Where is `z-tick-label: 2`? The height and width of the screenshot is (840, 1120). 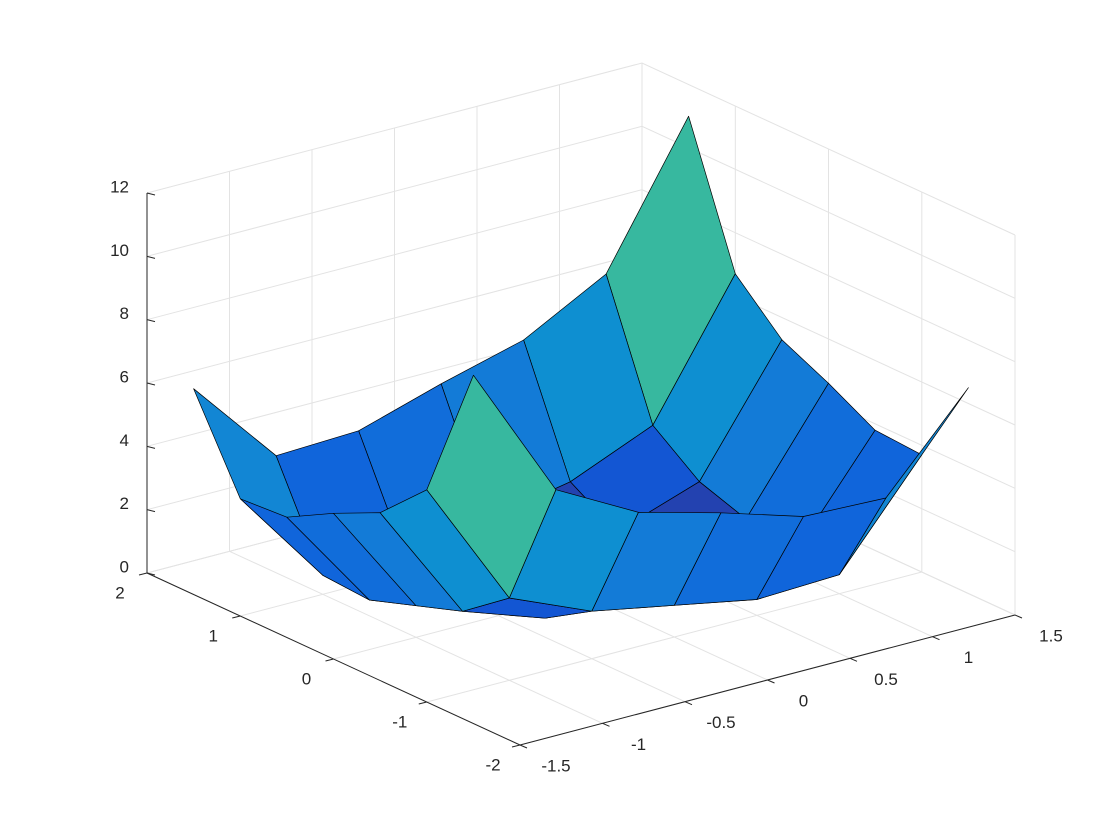
z-tick-label: 2 is located at coordinates (124, 503).